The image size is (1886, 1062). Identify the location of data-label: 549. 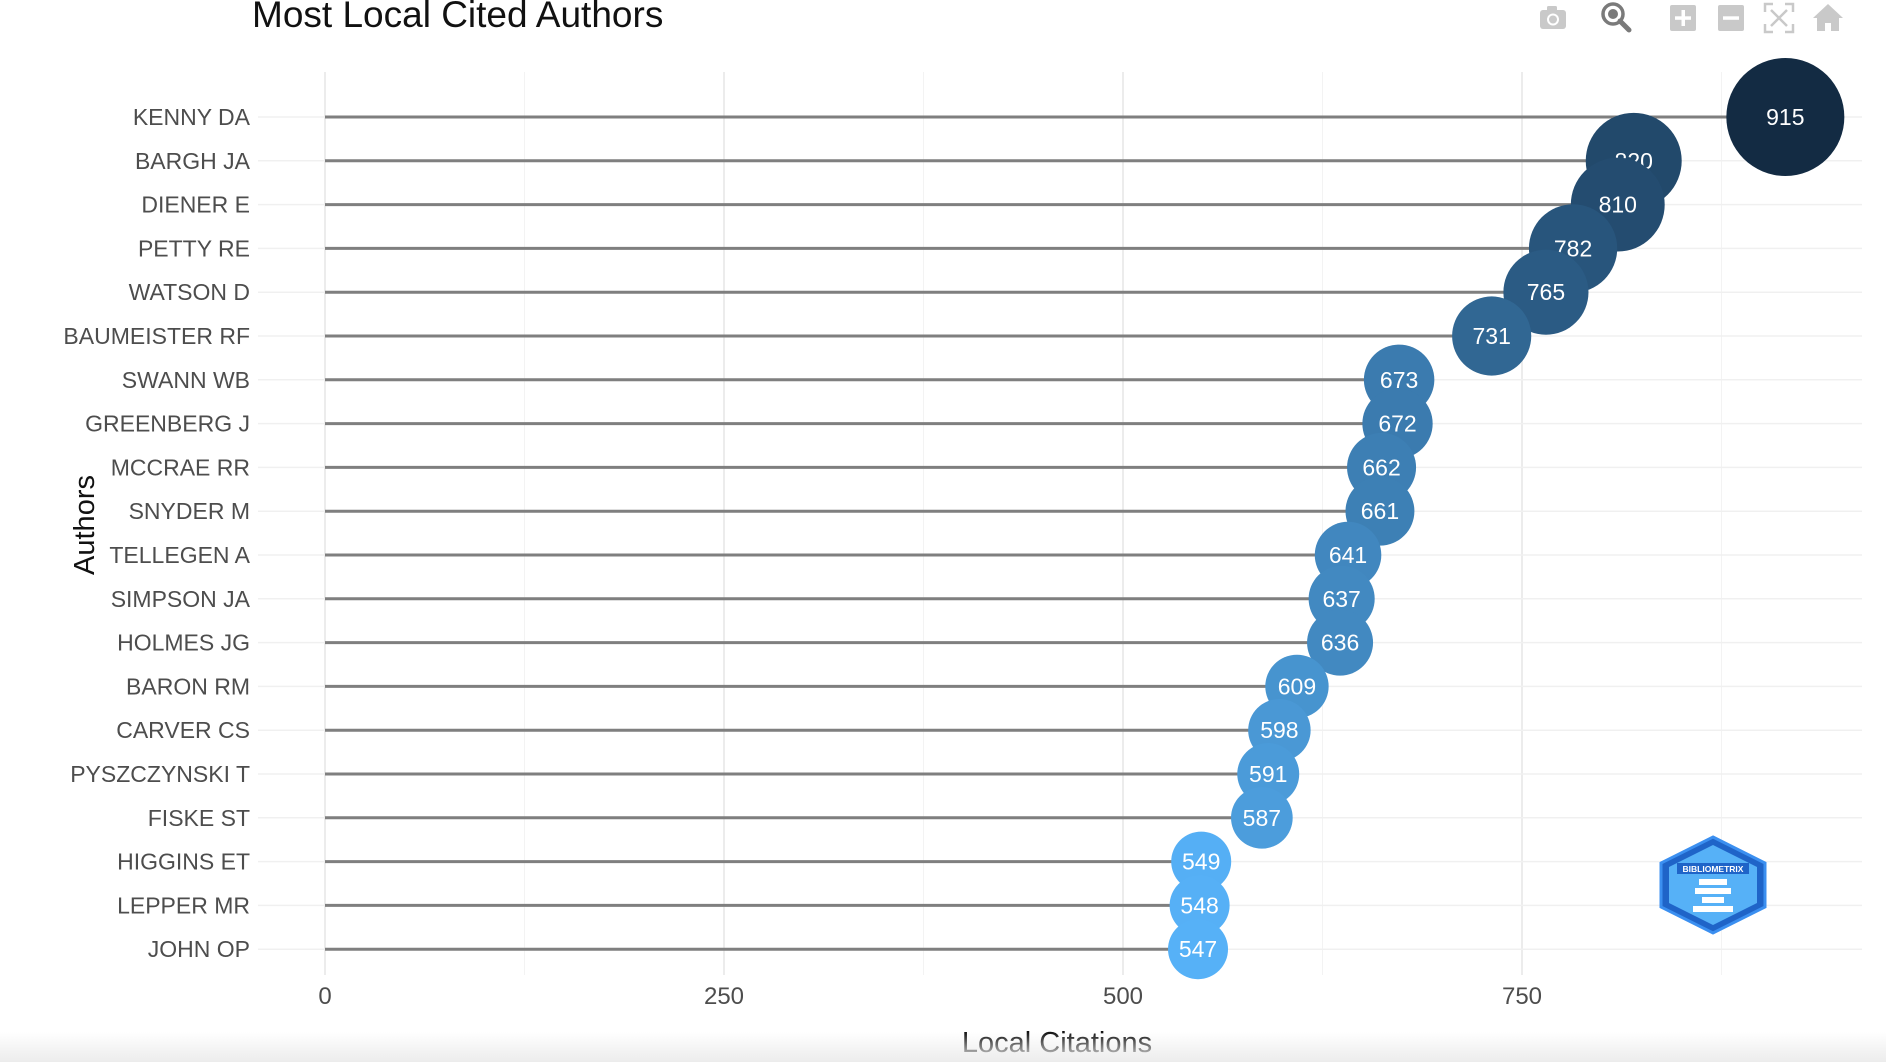
(1201, 862).